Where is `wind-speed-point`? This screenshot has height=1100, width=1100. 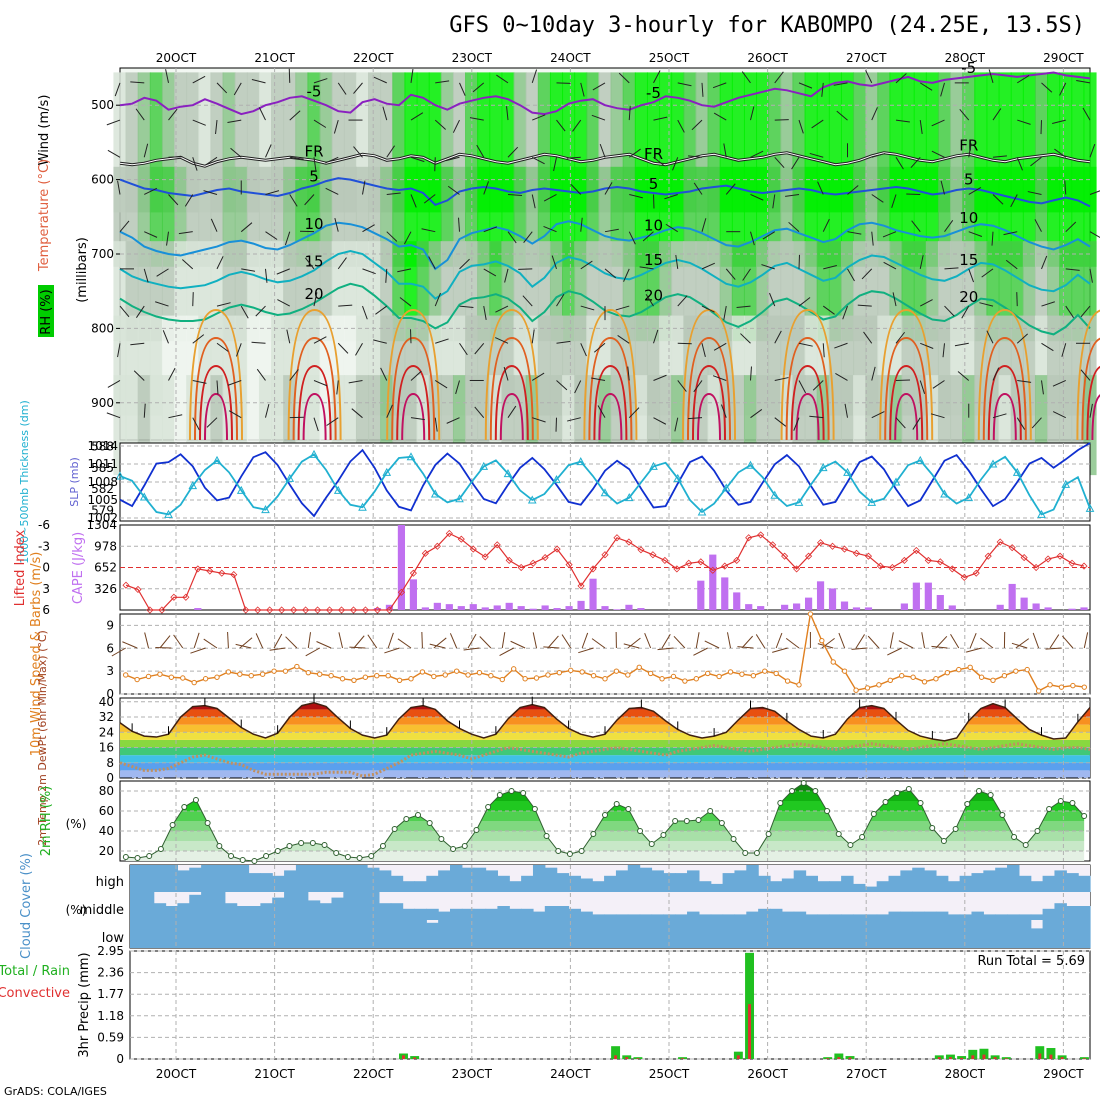 wind-speed-point is located at coordinates (342, 679).